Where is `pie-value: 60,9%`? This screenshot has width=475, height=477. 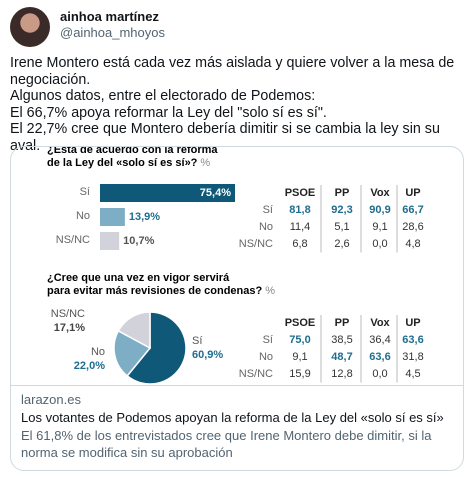 pie-value: 60,9% is located at coordinates (207, 355).